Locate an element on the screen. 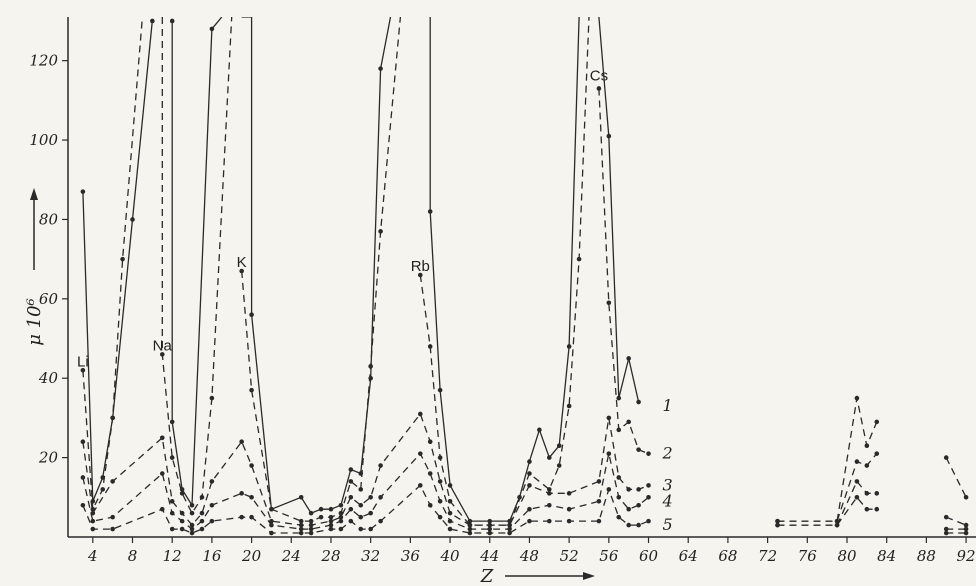 This screenshot has width=976, height=586. y-ticks: 20 40 60 80 100 120 is located at coordinates (48, 259).